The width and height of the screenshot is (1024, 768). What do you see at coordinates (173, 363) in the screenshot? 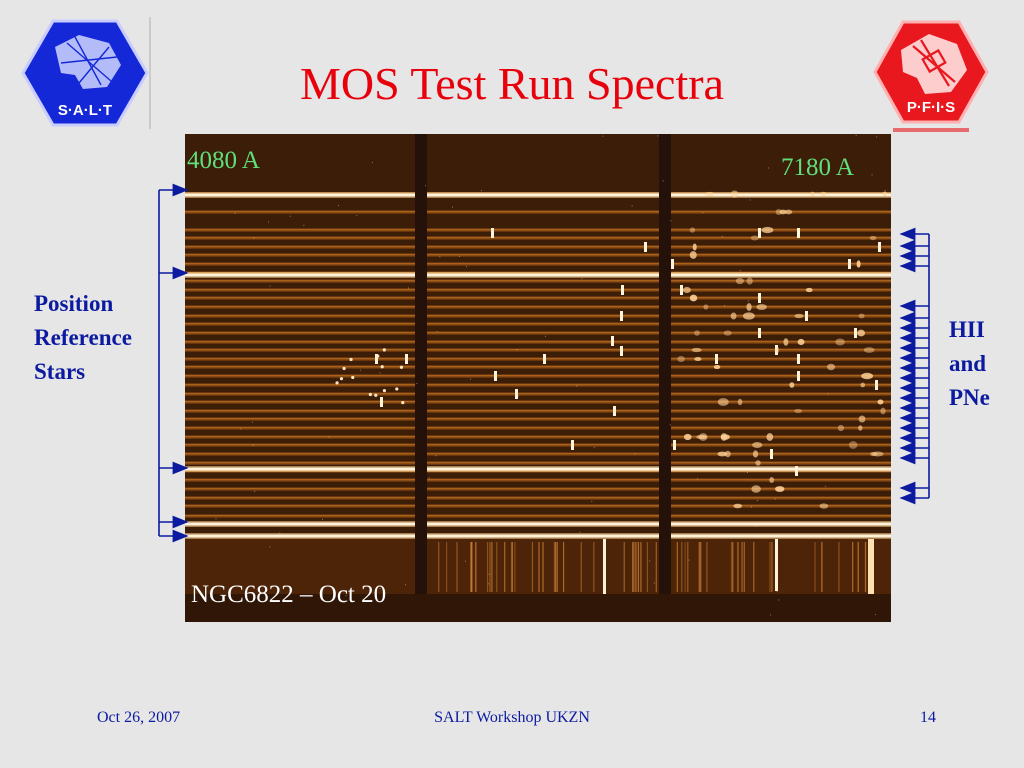
I see `reference-star-bracket` at bounding box center [173, 363].